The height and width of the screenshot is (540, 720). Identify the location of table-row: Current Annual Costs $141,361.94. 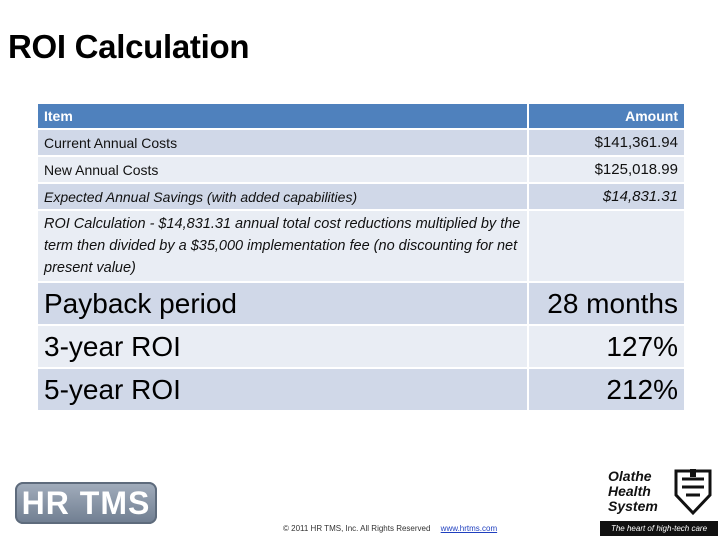
(361, 142).